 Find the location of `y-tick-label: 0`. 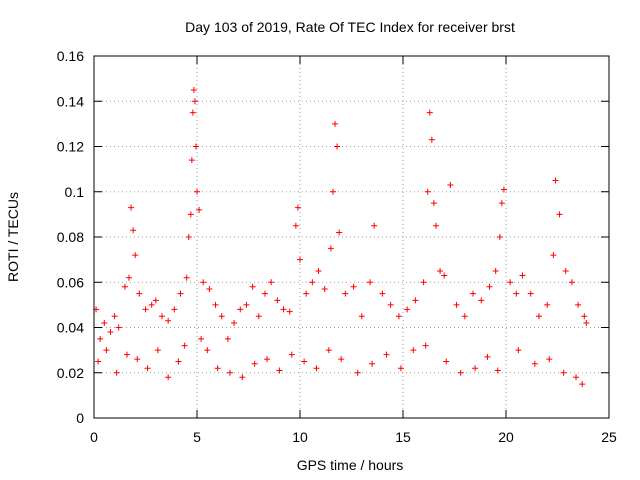

y-tick-label: 0 is located at coordinates (80, 418).